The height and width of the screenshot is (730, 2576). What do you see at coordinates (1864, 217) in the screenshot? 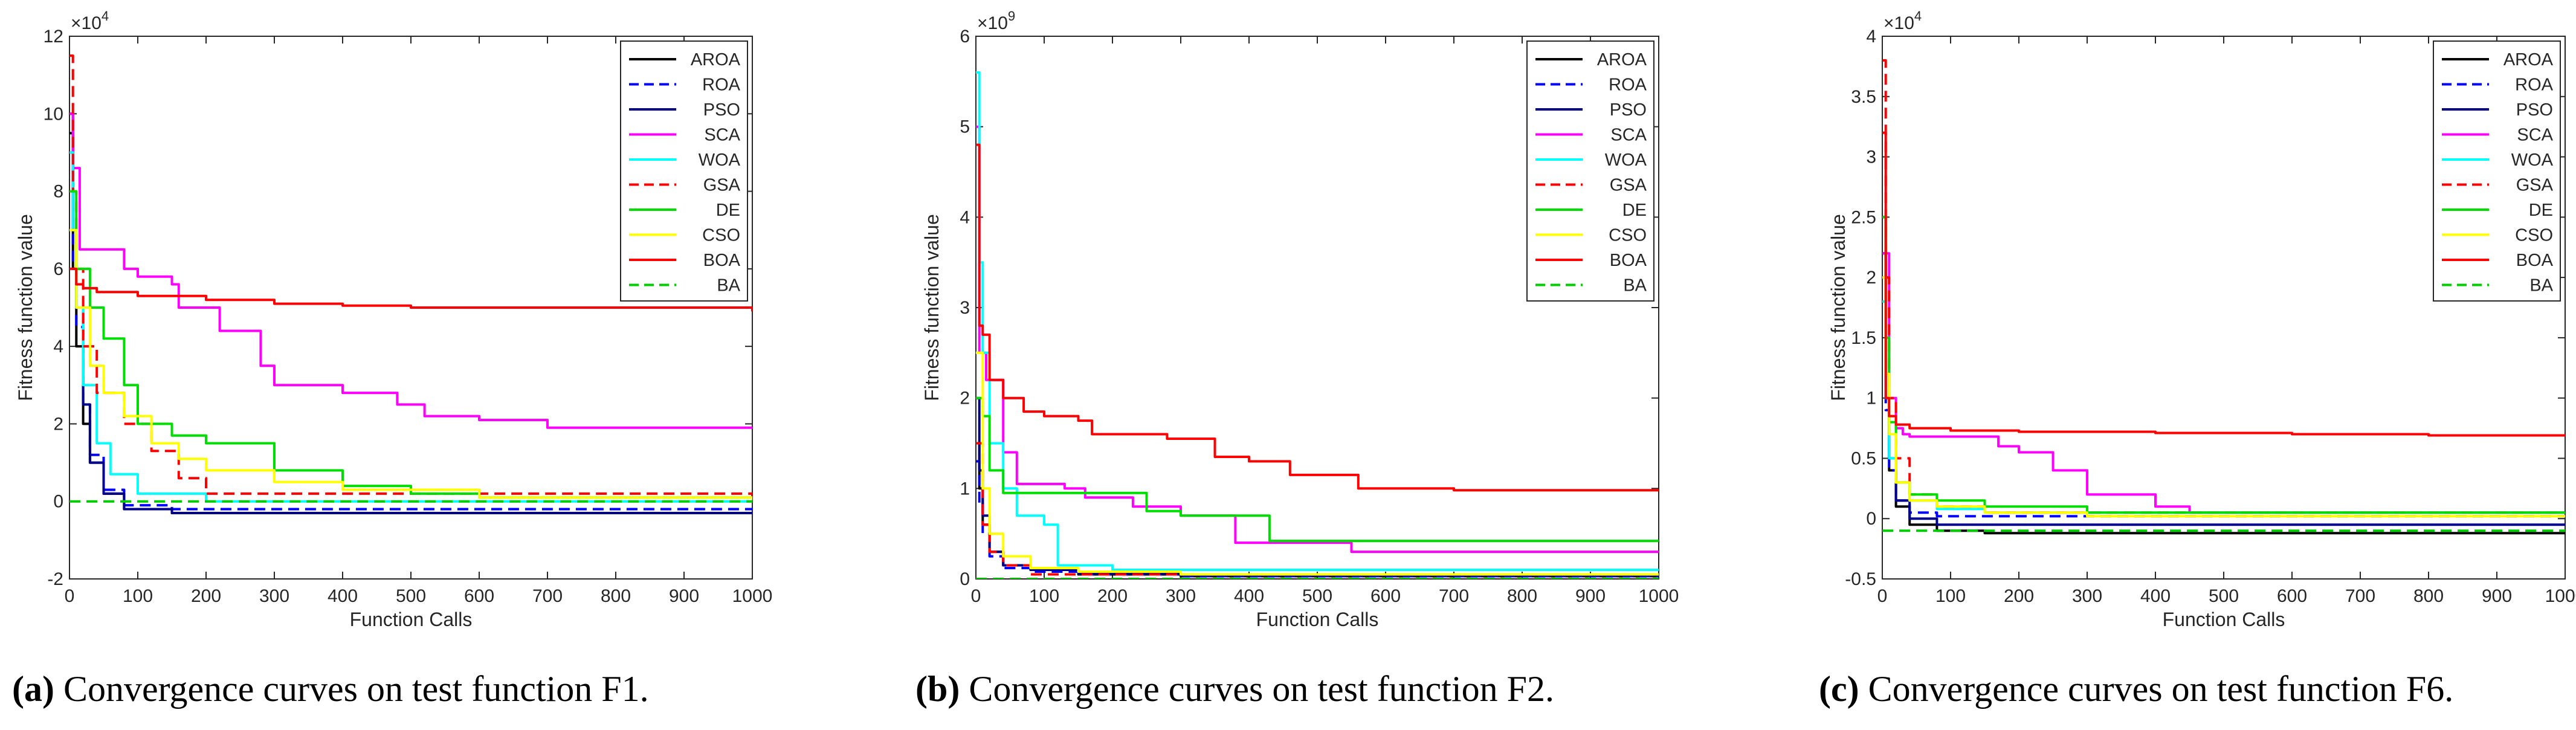
I see `y-tick-label: 2.5` at bounding box center [1864, 217].